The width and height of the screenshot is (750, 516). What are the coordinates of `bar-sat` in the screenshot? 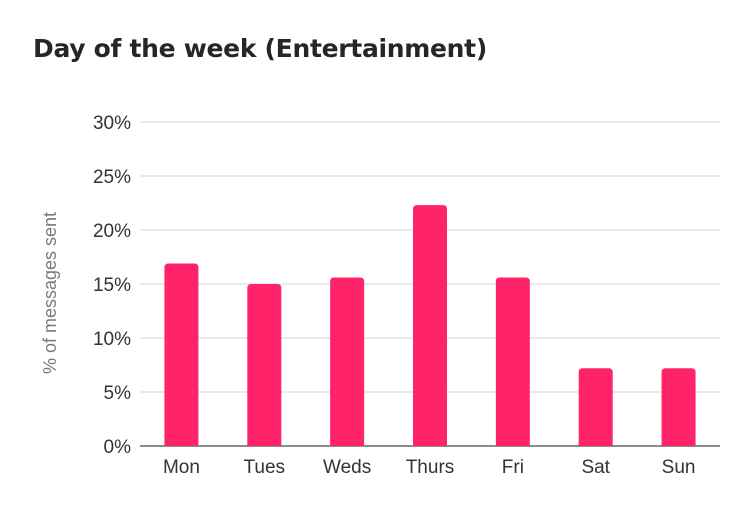 It's located at (595, 407).